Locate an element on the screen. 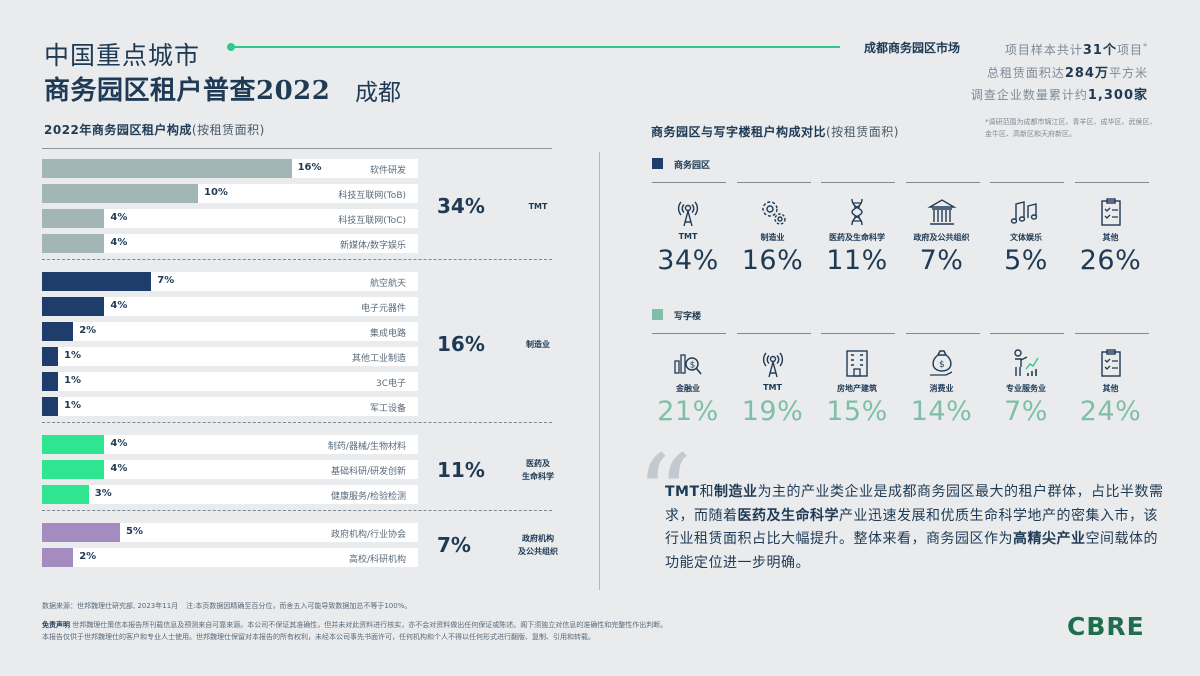 This screenshot has width=1200, height=676. composition-cell: 其他 24% is located at coordinates (1111, 380).